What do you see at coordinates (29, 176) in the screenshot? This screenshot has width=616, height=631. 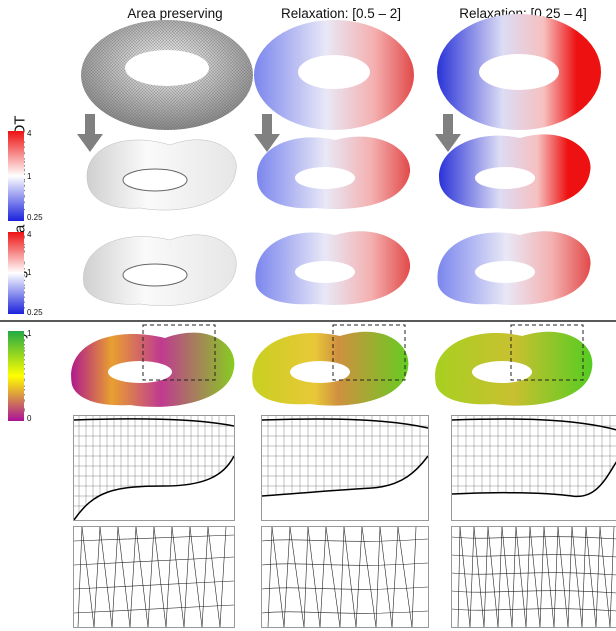 I see `colorbar-area-top-mid: 1` at bounding box center [29, 176].